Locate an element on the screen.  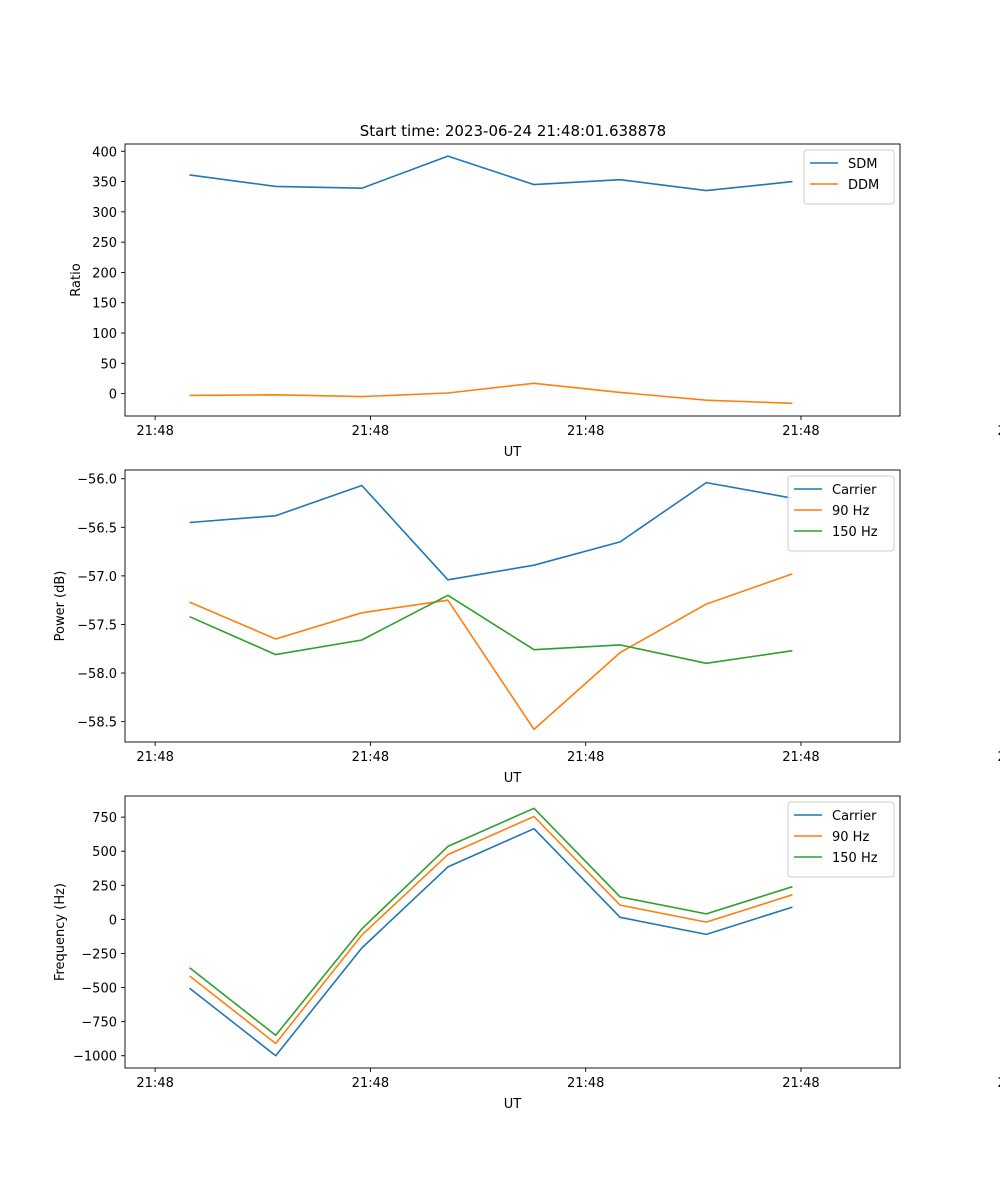
y-tick-label: 350 is located at coordinates (104, 183).